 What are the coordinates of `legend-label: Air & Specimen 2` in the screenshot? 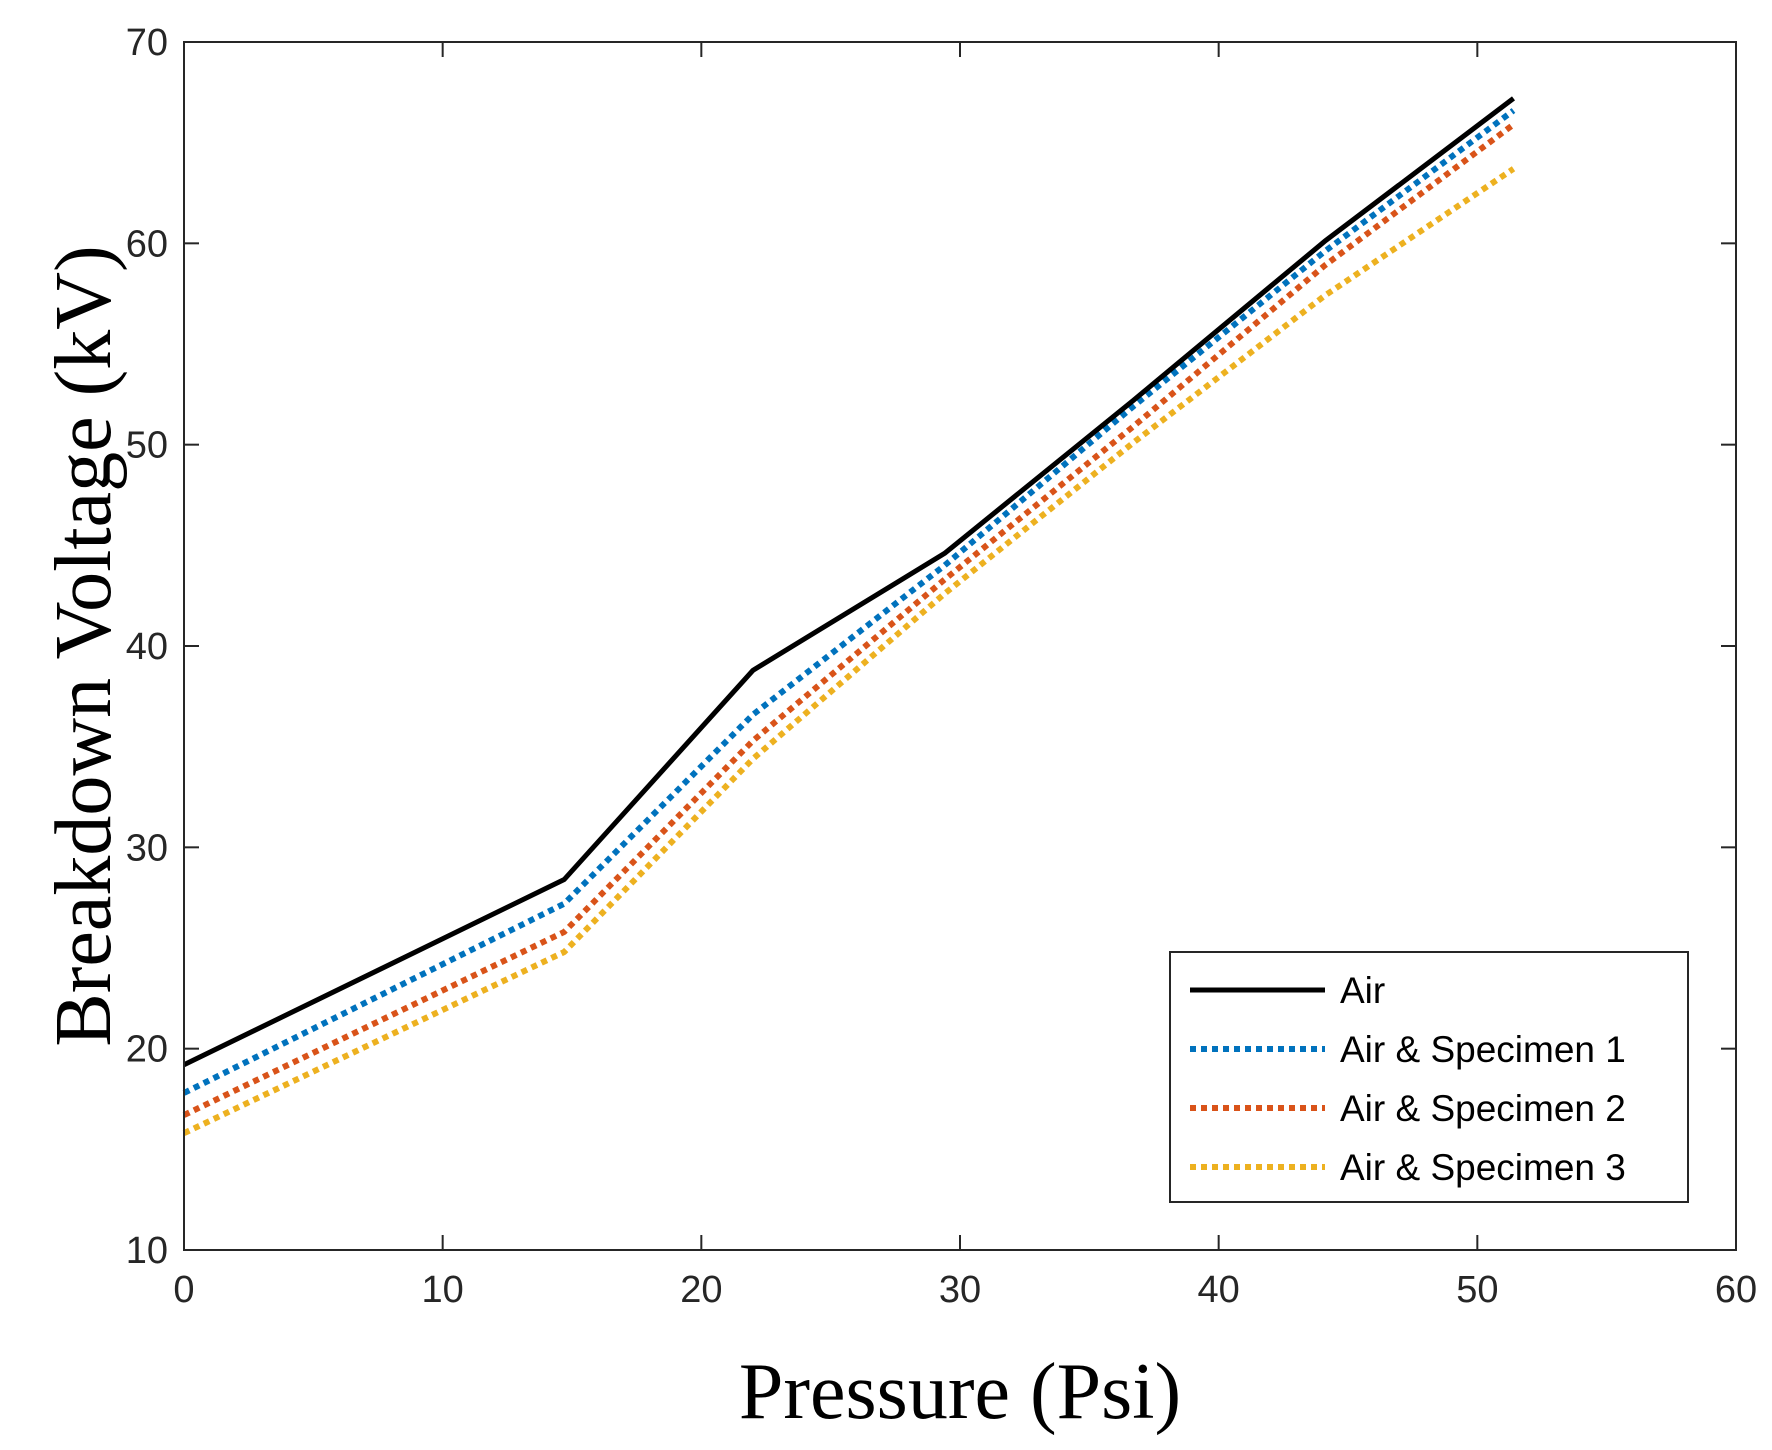 It's located at (1483, 1108).